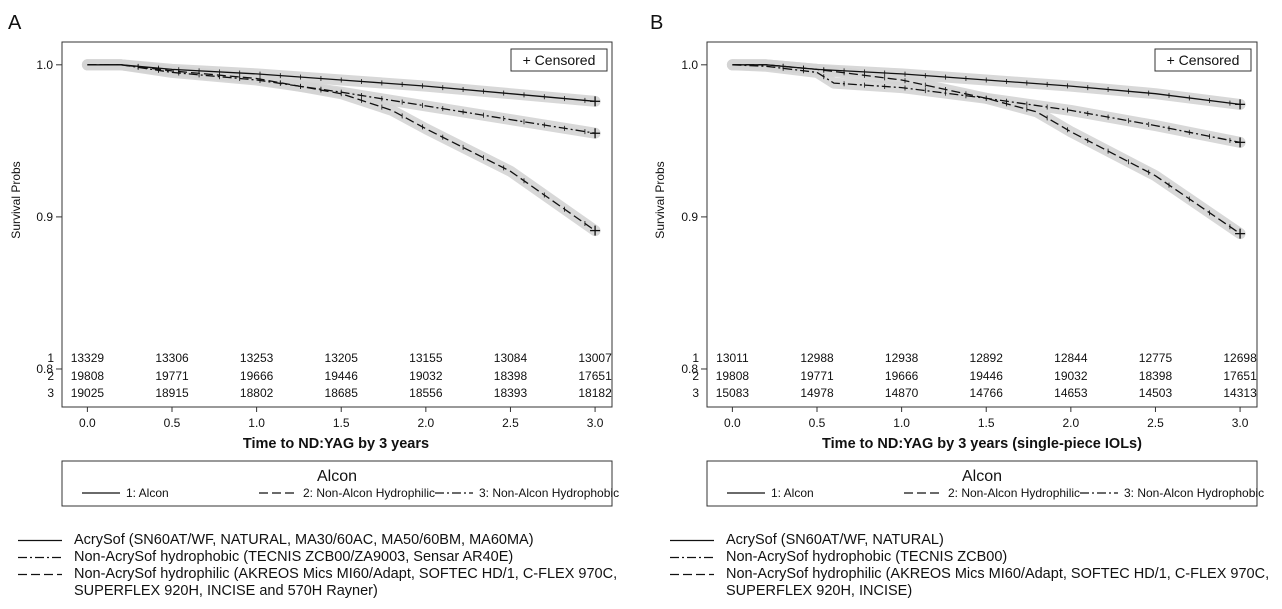  I want to click on panel-b-x-ticks: 0.0 0.5 1.0 1.5 2.0 2.5 3.0, so click(986, 418).